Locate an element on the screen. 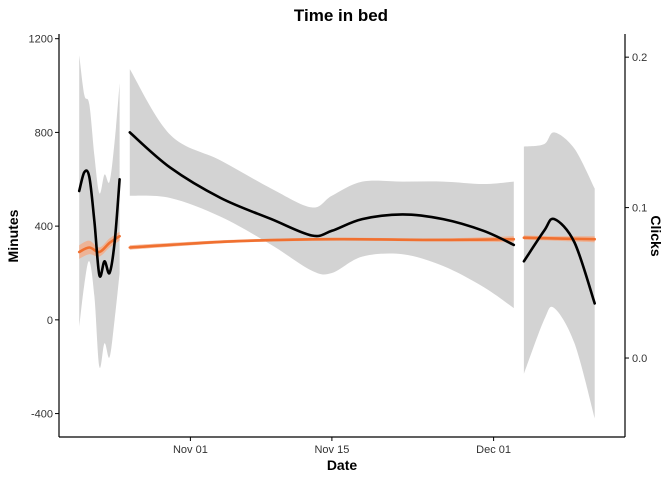 This screenshot has width=672, height=480. y-tick-label: 0 is located at coordinates (50, 321).